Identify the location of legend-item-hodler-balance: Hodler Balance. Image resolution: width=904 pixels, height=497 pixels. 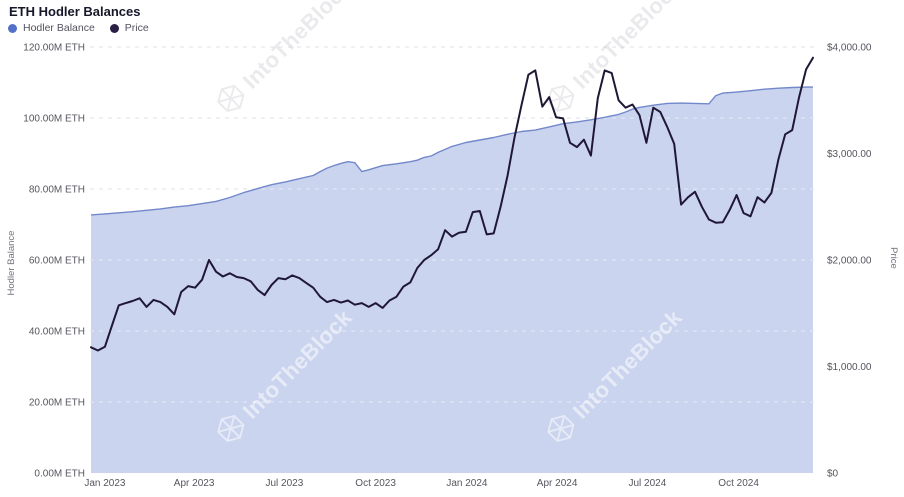
(51, 28).